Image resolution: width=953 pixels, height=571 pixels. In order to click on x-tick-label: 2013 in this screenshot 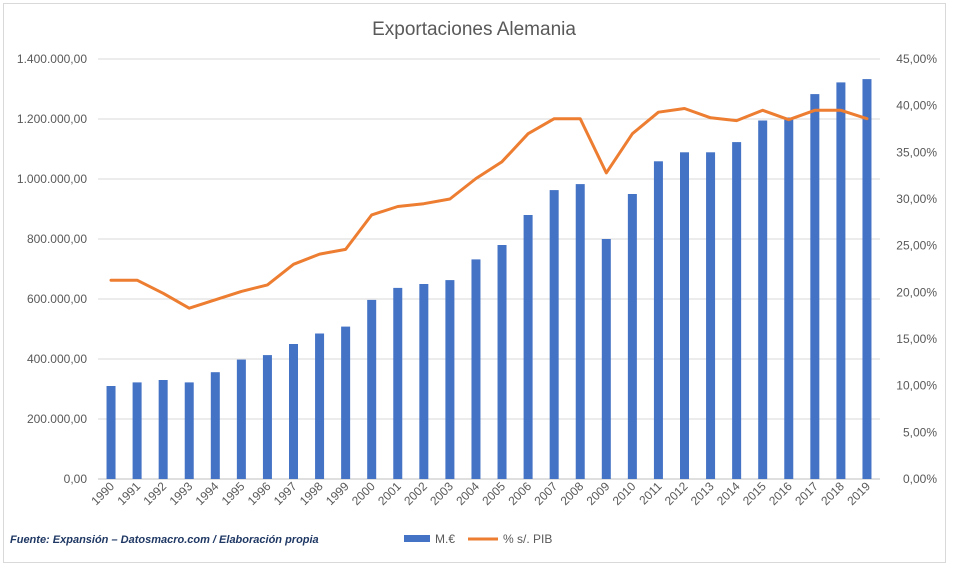, I will do `click(702, 493)`.